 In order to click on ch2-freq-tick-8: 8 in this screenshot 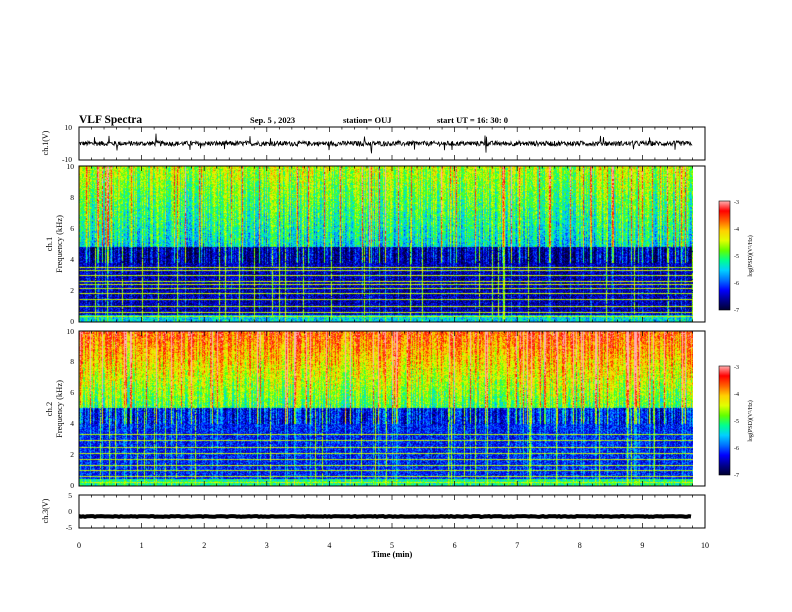, I will do `click(72, 361)`.